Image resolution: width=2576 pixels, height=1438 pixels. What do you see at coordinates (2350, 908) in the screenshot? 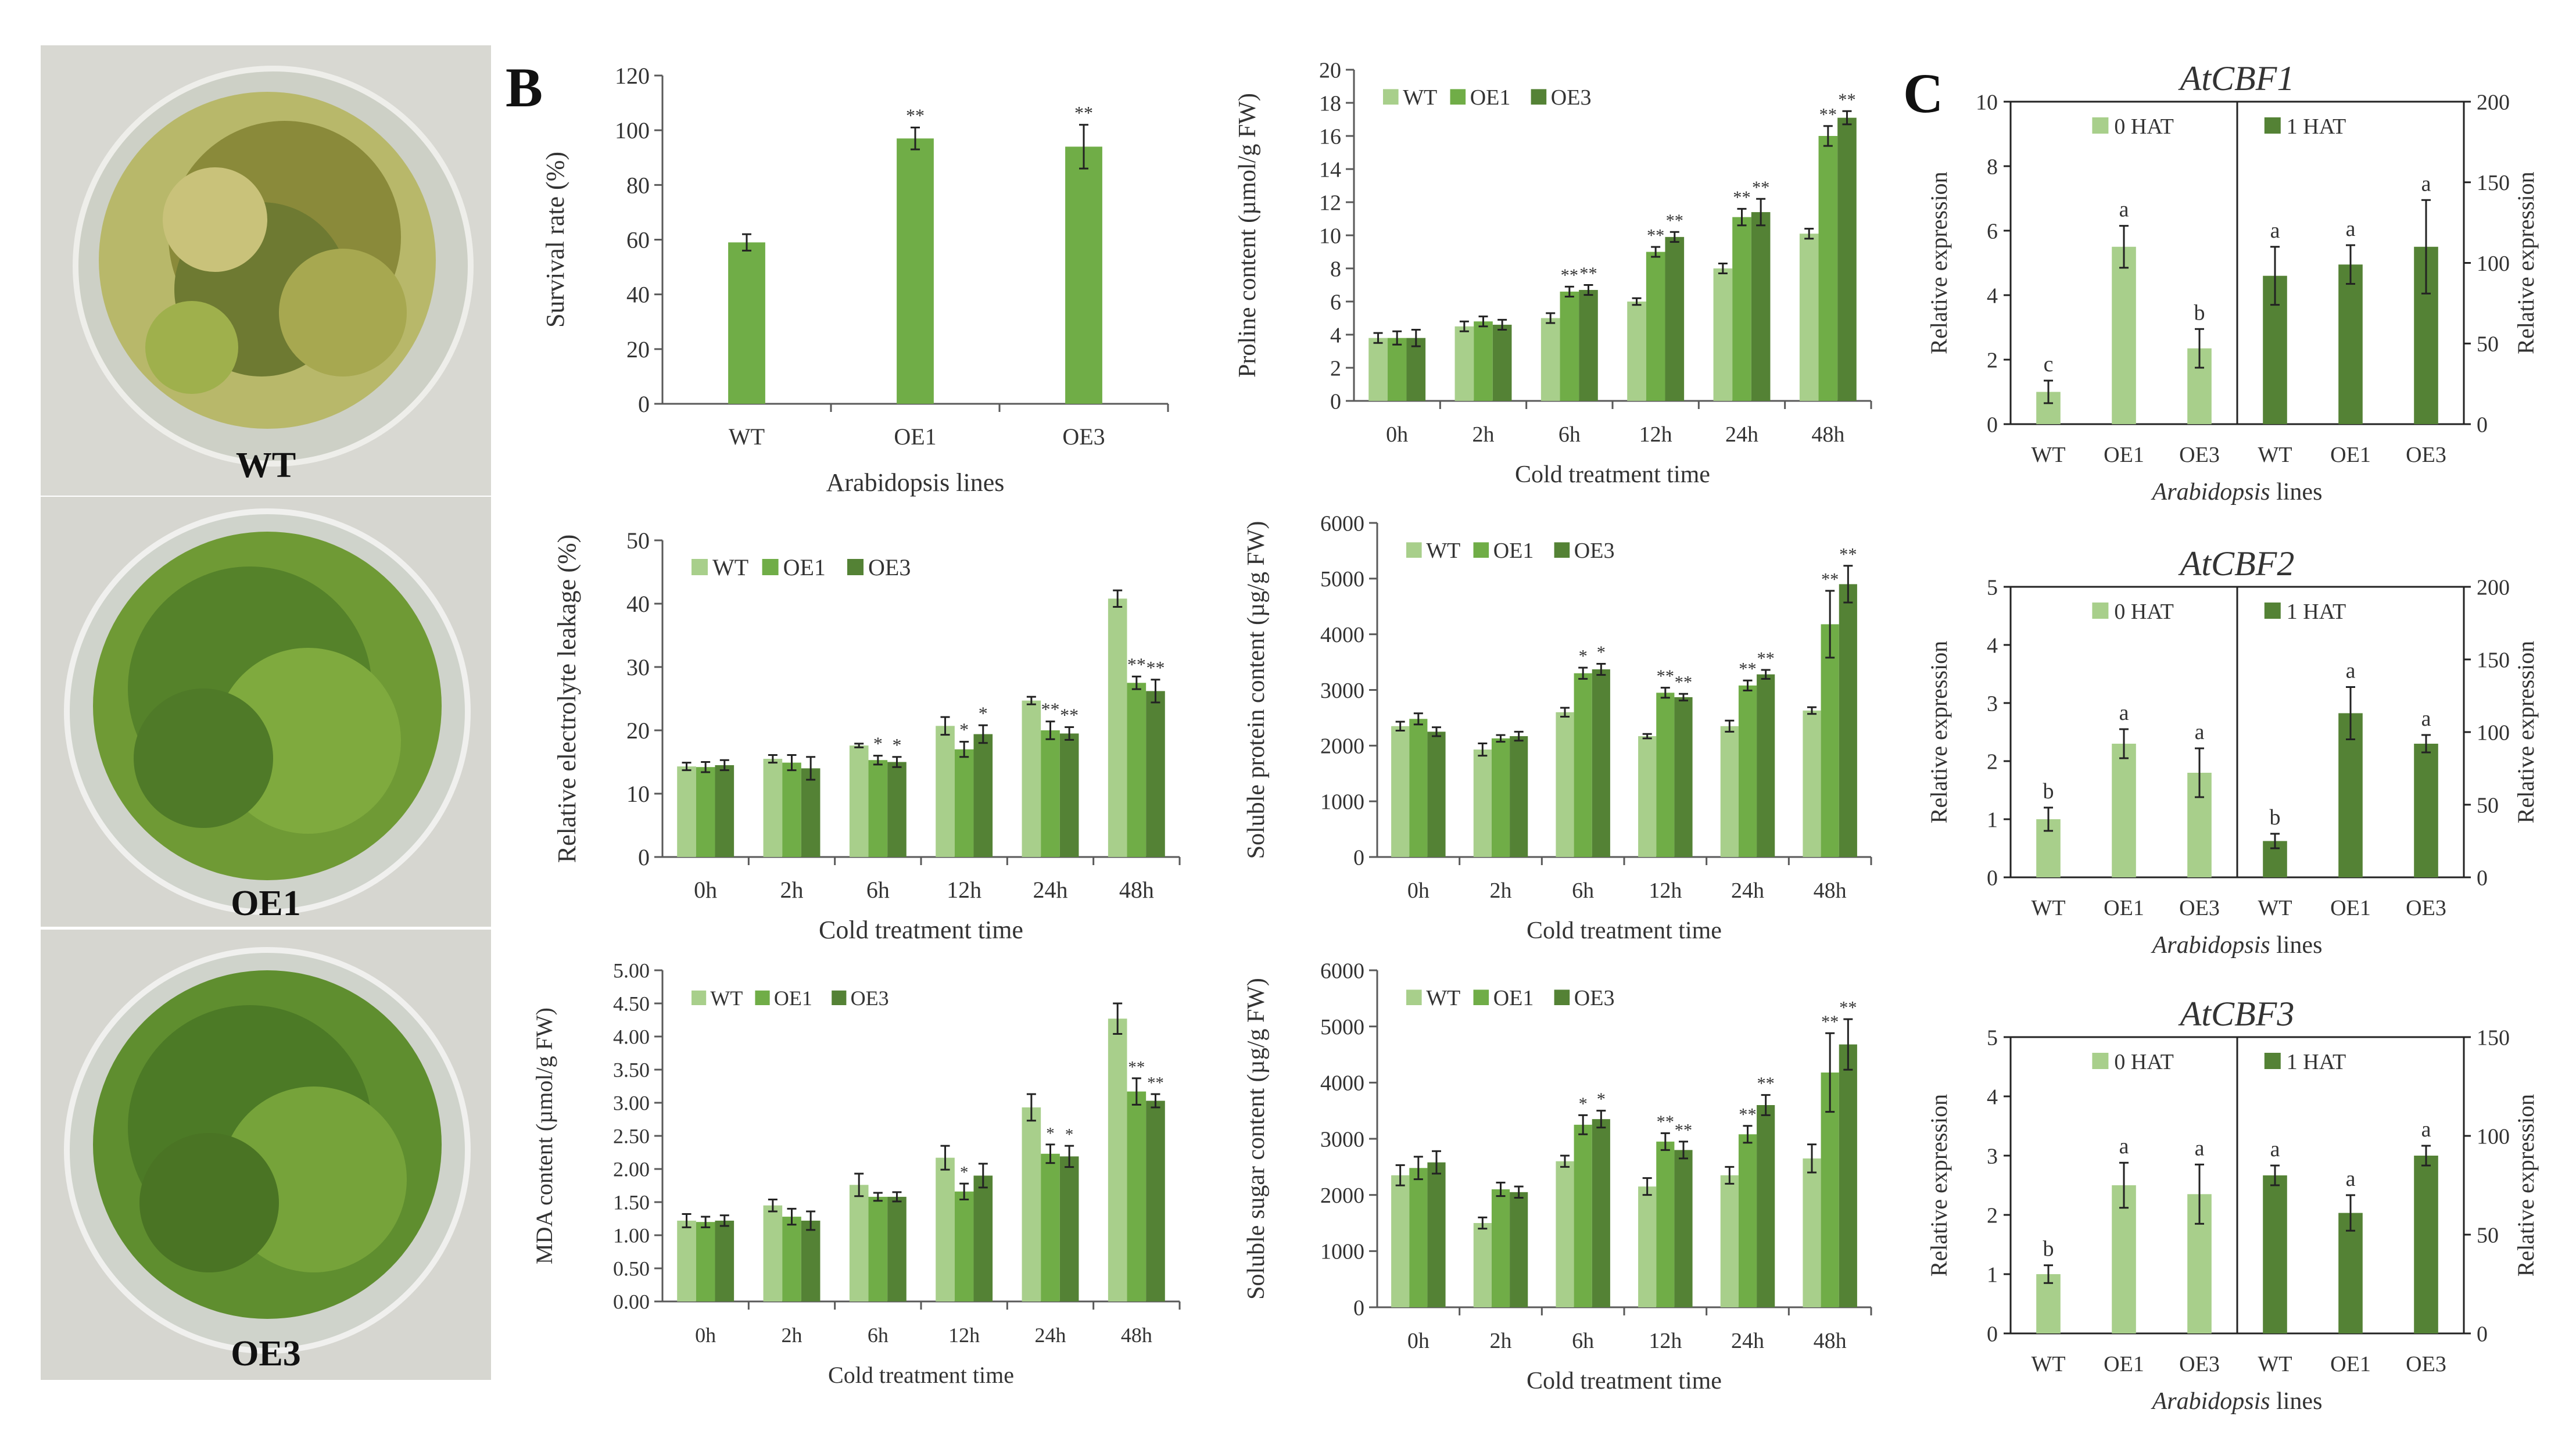
I see `cbf2-xtick-label: OE1` at bounding box center [2350, 908].